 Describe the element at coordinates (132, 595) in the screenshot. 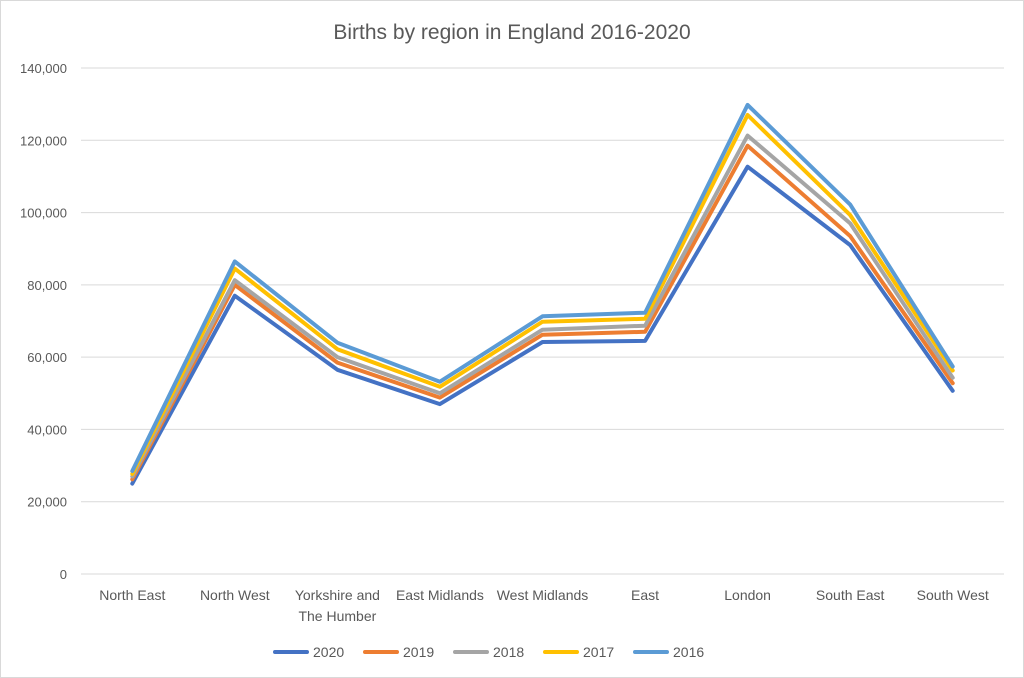

I see `x-category-label: North East` at that location.